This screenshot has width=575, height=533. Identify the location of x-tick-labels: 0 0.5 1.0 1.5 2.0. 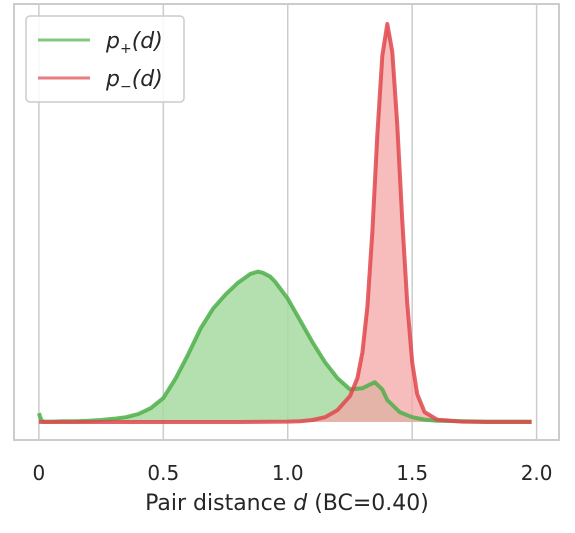
(293, 473).